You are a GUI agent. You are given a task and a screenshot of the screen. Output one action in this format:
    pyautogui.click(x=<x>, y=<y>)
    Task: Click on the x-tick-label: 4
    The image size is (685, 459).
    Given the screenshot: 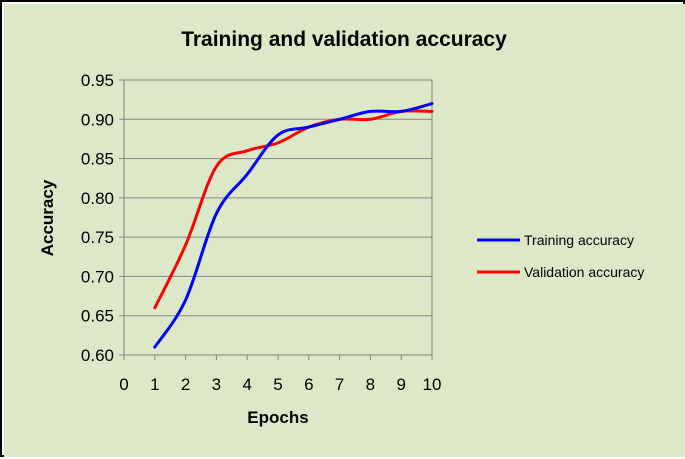 What is the action you would take?
    pyautogui.click(x=246, y=384)
    